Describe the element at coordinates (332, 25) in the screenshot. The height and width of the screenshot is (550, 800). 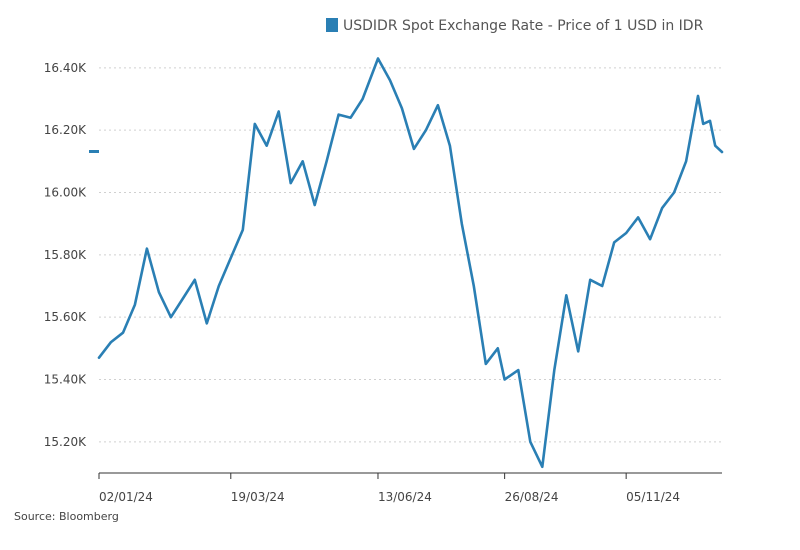
I see `legend-swatch` at that location.